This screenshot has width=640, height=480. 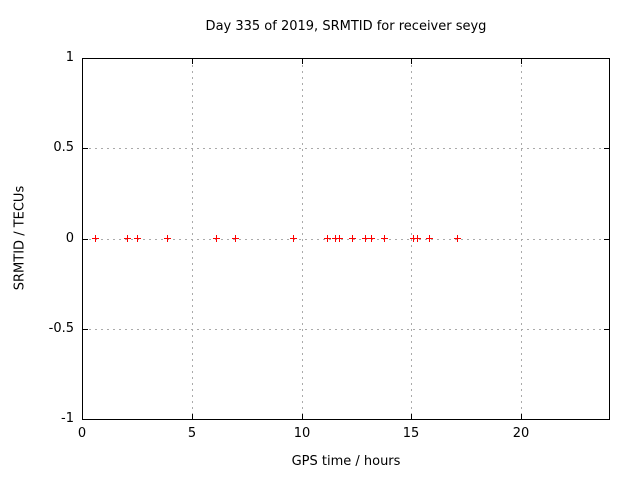 What do you see at coordinates (411, 433) in the screenshot?
I see `x-tick-label: 15` at bounding box center [411, 433].